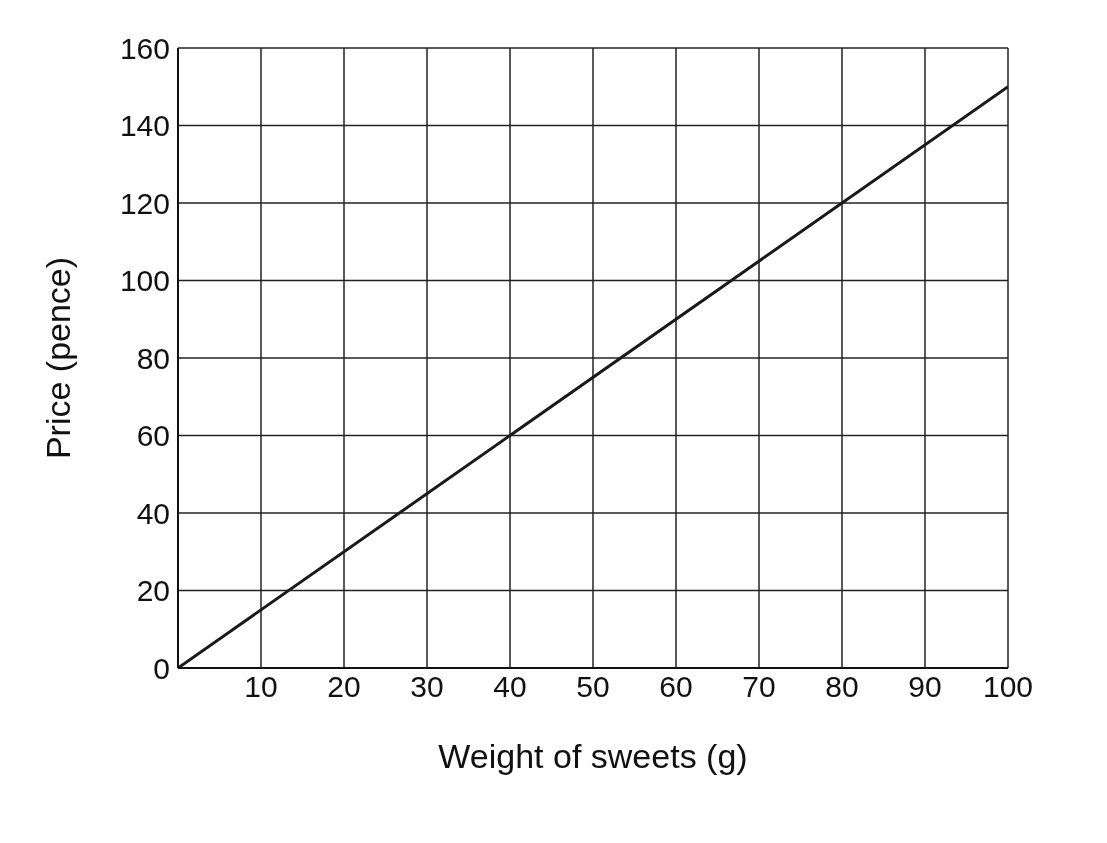 The image size is (1107, 843). I want to click on x-tick-label: 80, so click(842, 687).